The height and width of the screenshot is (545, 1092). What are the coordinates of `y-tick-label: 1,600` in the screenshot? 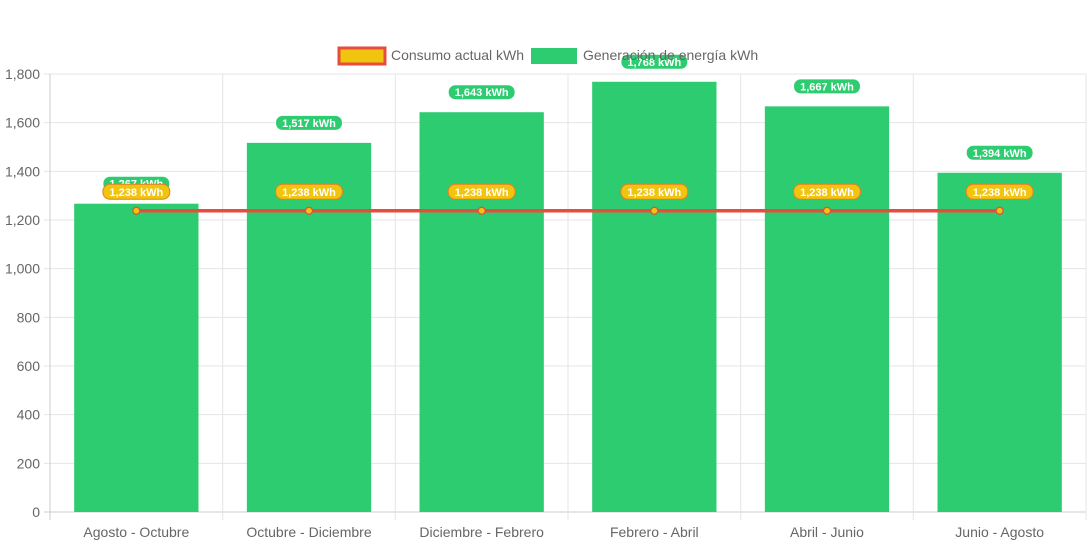 It's located at (22, 123).